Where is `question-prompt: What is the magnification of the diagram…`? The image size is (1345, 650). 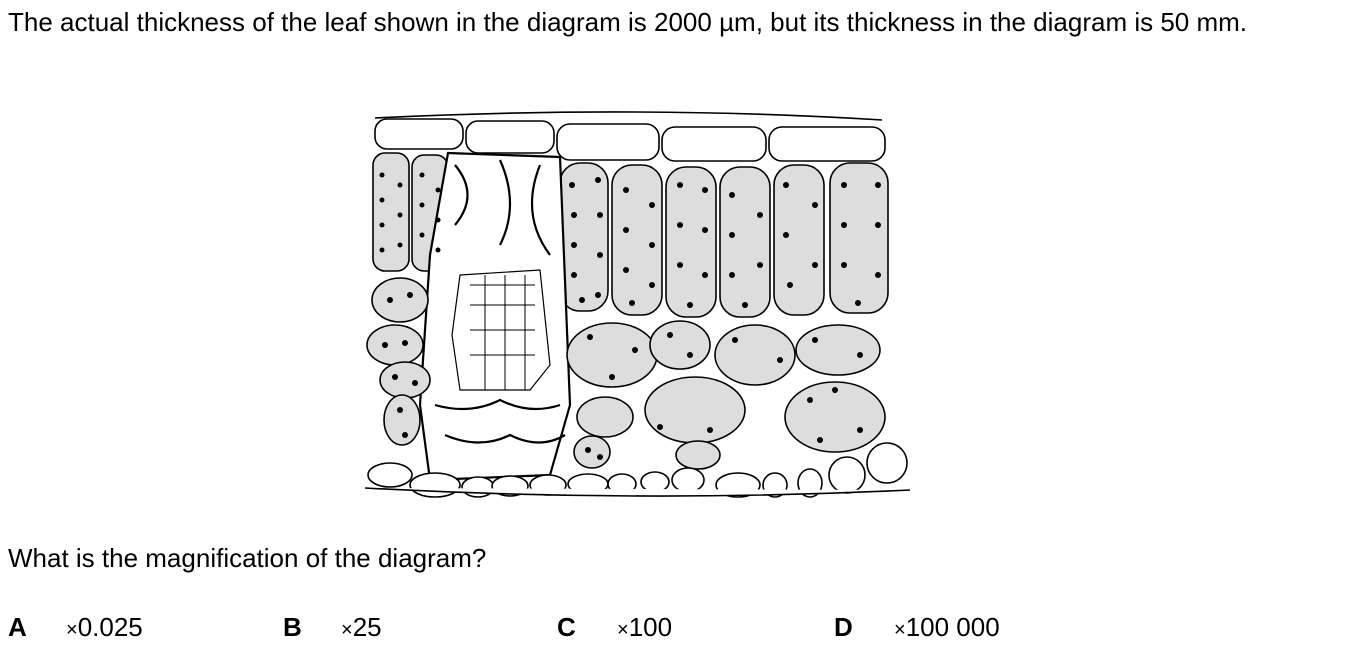
question-prompt: What is the magnification of the diagram… is located at coordinates (247, 558).